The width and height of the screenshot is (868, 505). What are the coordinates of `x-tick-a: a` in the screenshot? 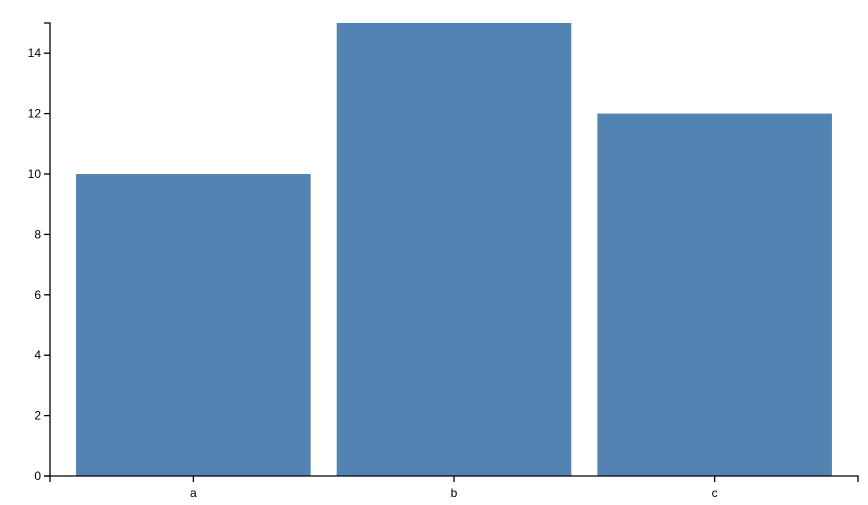 It's located at (193, 488).